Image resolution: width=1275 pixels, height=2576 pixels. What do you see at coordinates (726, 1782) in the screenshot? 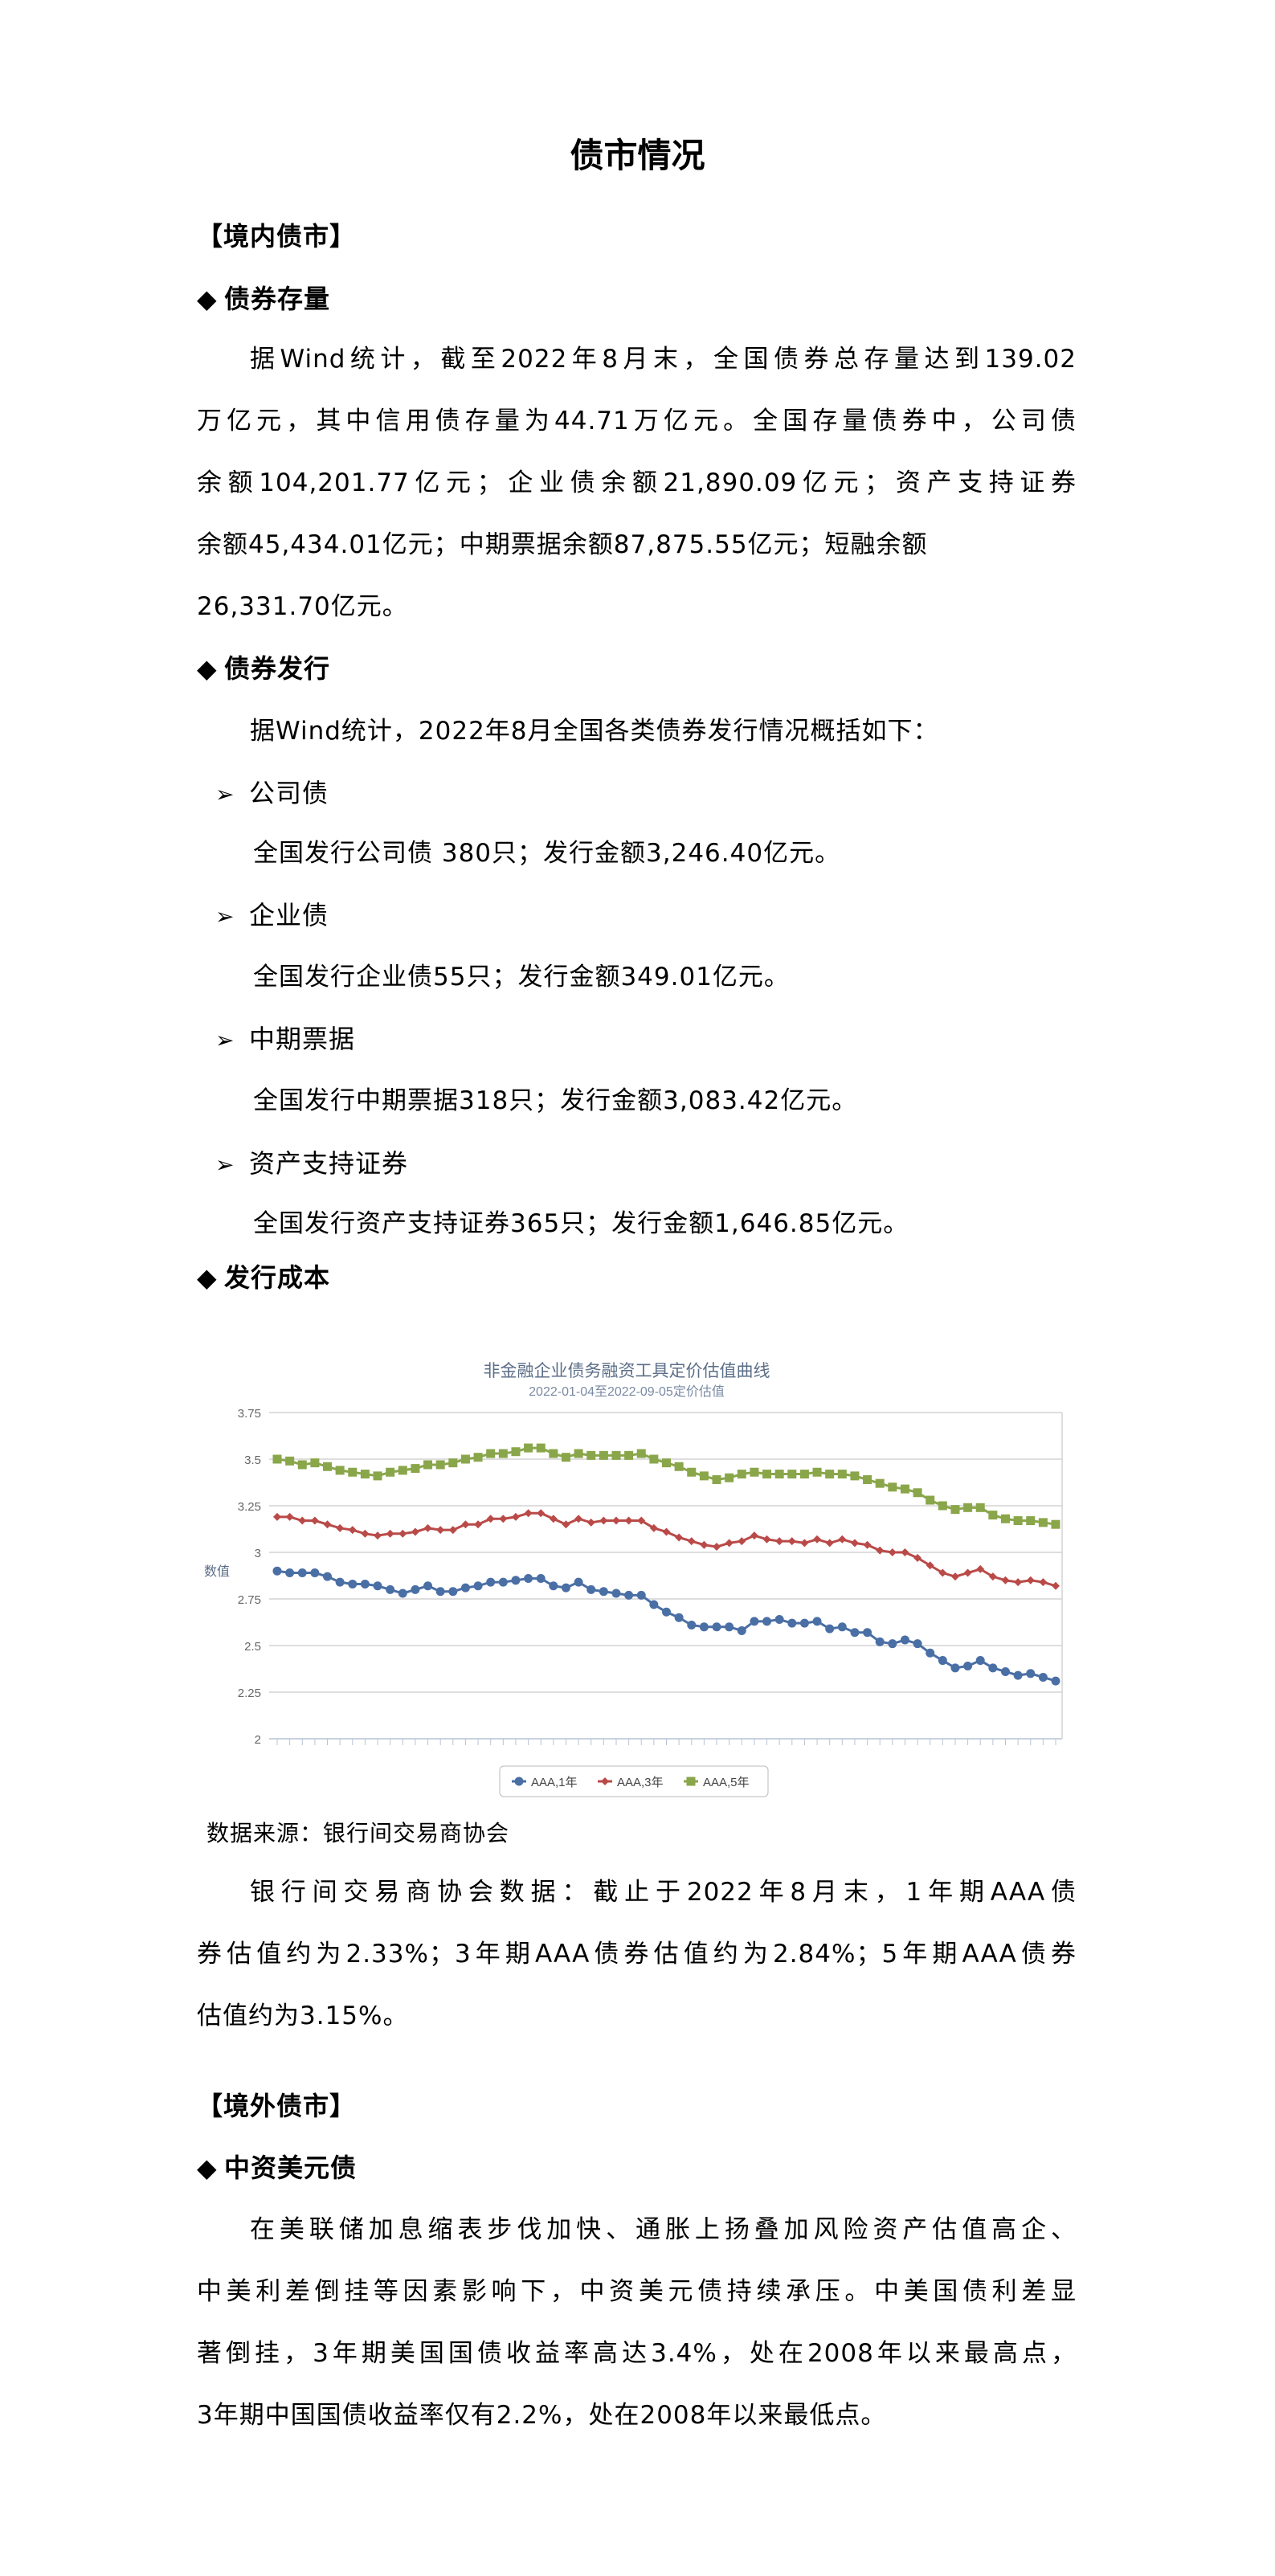
I see `legend-label: AAA,5年` at bounding box center [726, 1782].